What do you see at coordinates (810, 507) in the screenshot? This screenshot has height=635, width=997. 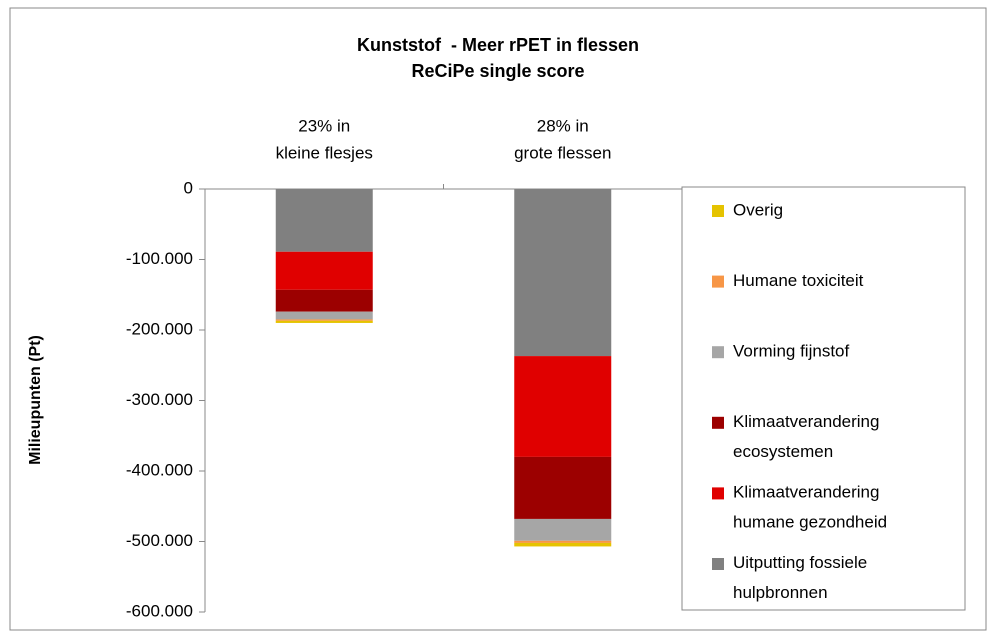 I see `legend-label: Klimaatverandering humane gezondheid` at bounding box center [810, 507].